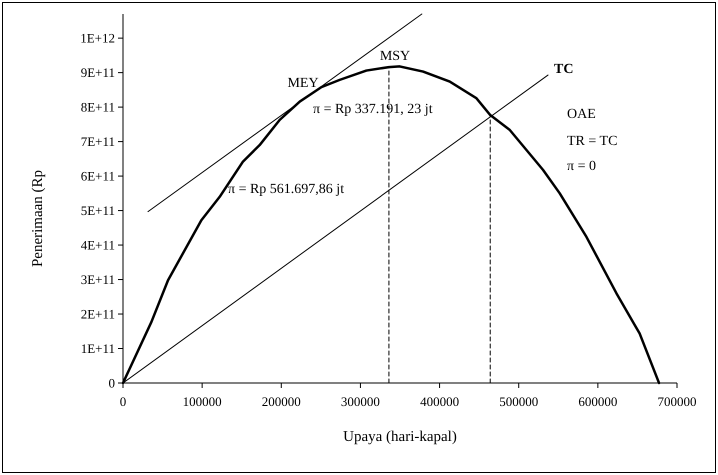  Describe the element at coordinates (202, 401) in the screenshot. I see `x-tick-label: 100000` at that location.